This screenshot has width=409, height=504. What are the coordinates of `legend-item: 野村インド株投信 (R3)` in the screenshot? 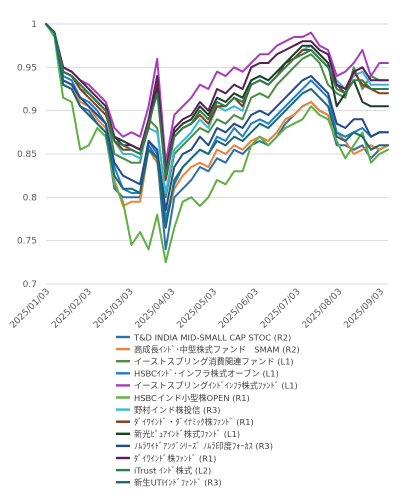 It's located at (168, 410).